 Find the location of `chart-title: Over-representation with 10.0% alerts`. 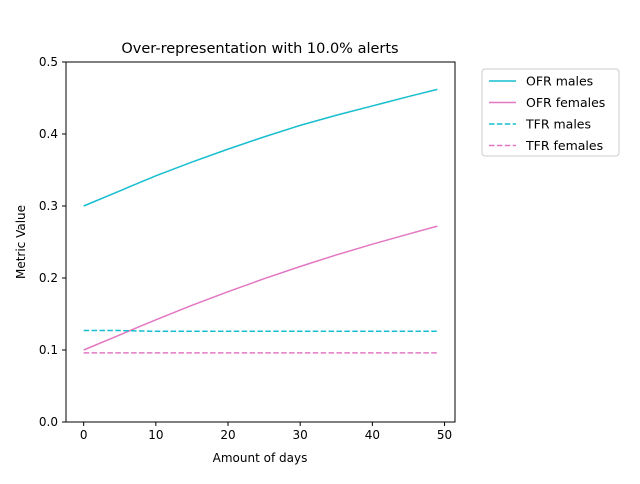

chart-title: Over-representation with 10.0% alerts is located at coordinates (259, 49).